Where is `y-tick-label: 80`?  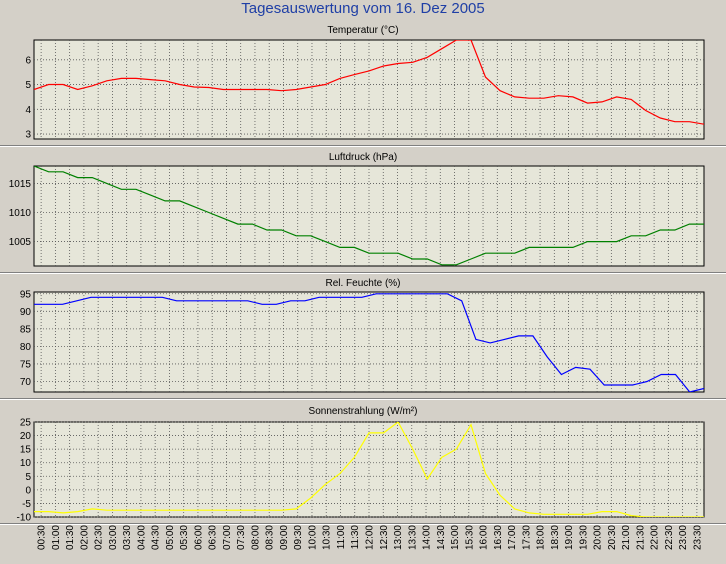
y-tick-label: 80 is located at coordinates (26, 347).